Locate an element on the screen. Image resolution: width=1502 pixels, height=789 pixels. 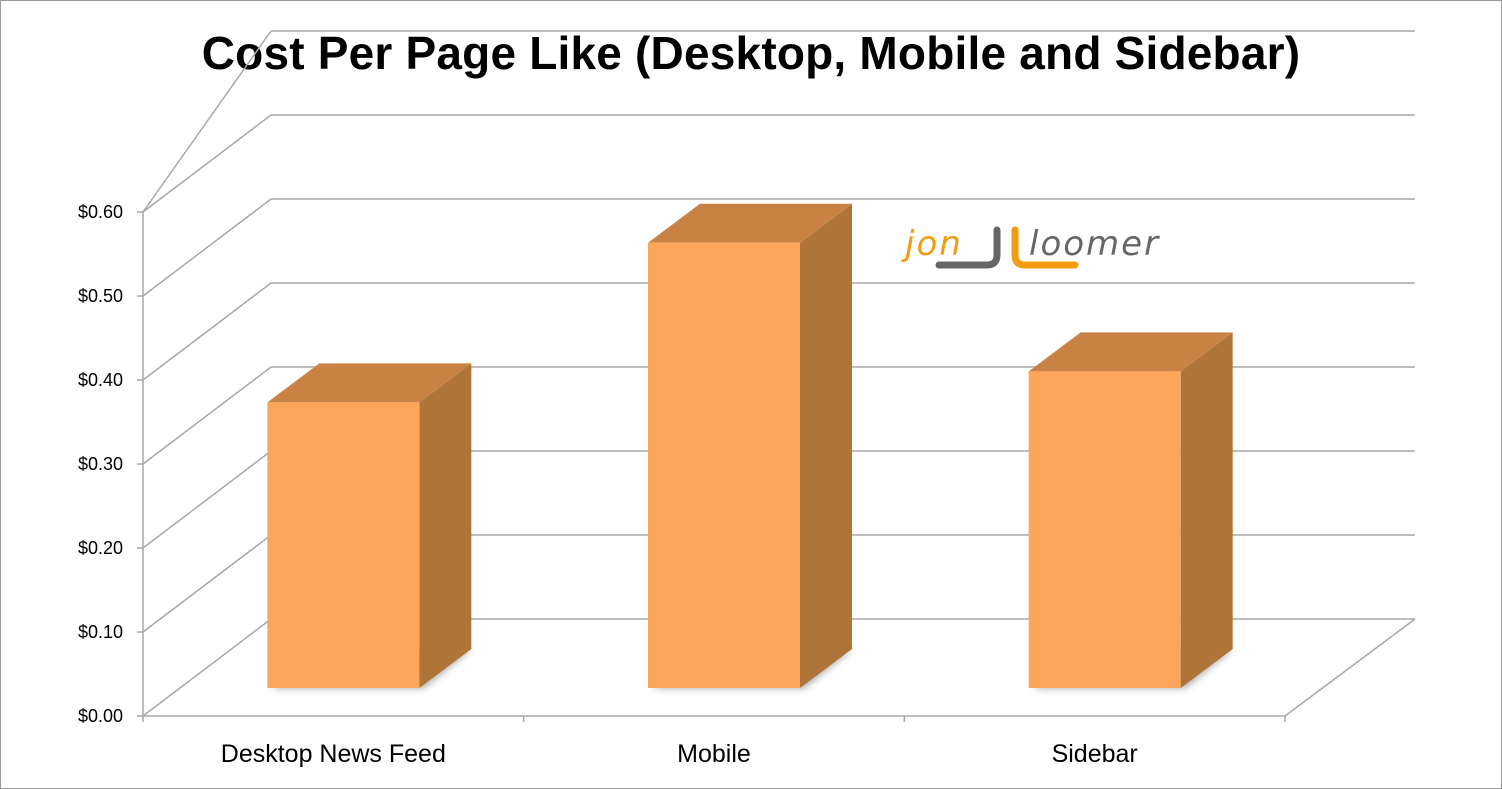
floor-edge is located at coordinates (1350, 667).